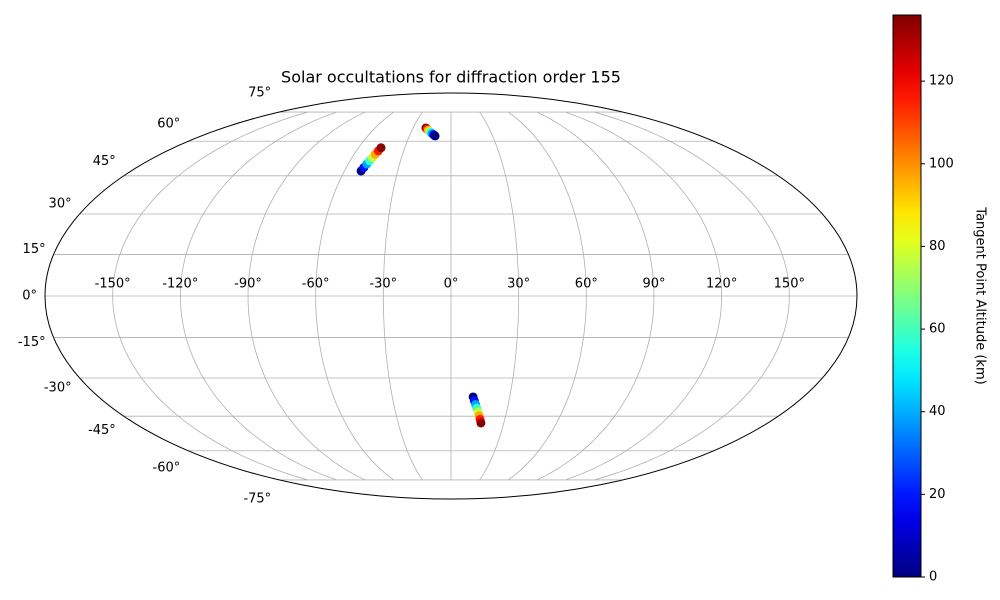 This screenshot has width=1000, height=600. Describe the element at coordinates (980, 295) in the screenshot. I see `colorbar-label: Tangent Point Altitude (km)` at that location.